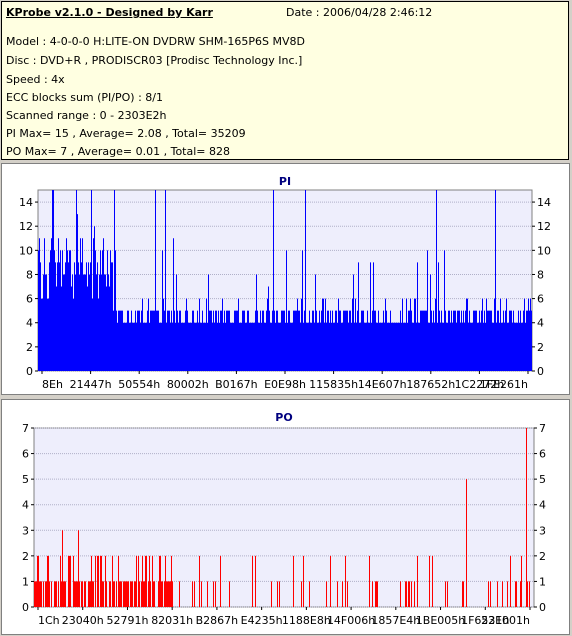 The width and height of the screenshot is (572, 636). I want to click on pi-ytick-label-right: 4, so click(540, 323).